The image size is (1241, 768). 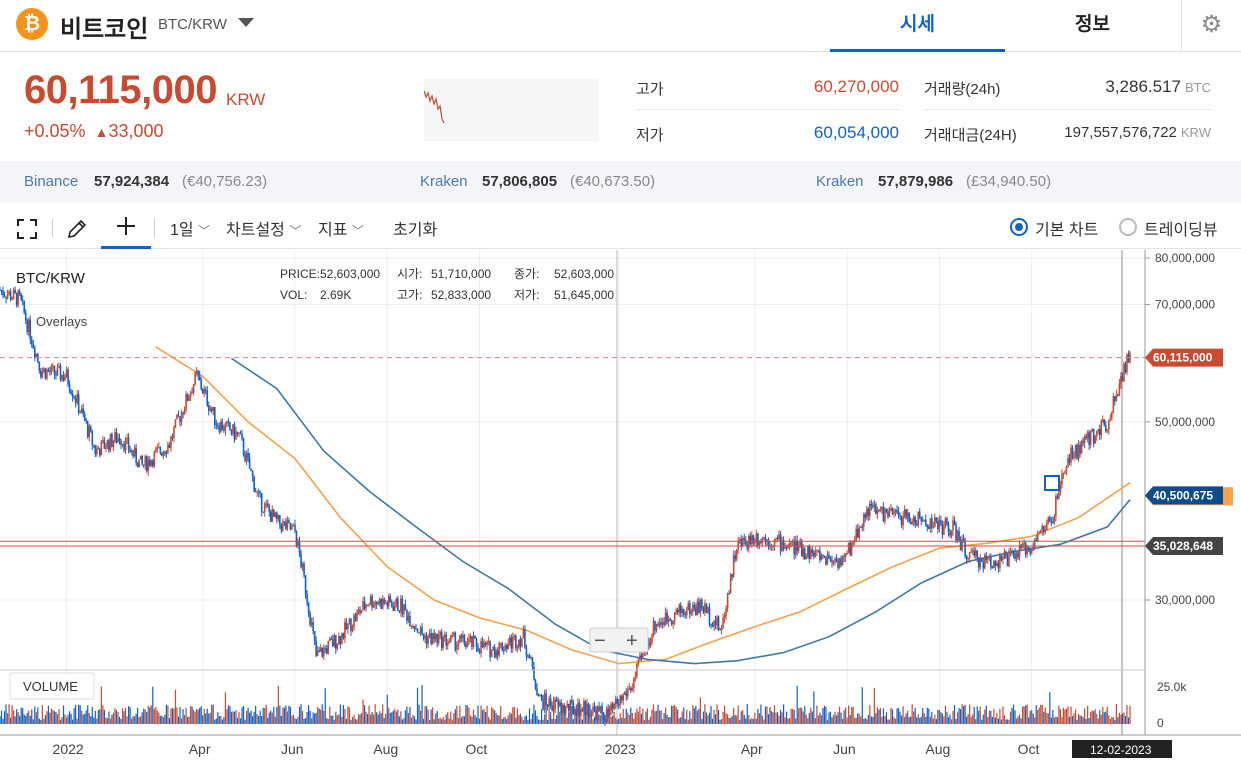 What do you see at coordinates (600, 641) in the screenshot?
I see `zoom-out-button: −` at bounding box center [600, 641].